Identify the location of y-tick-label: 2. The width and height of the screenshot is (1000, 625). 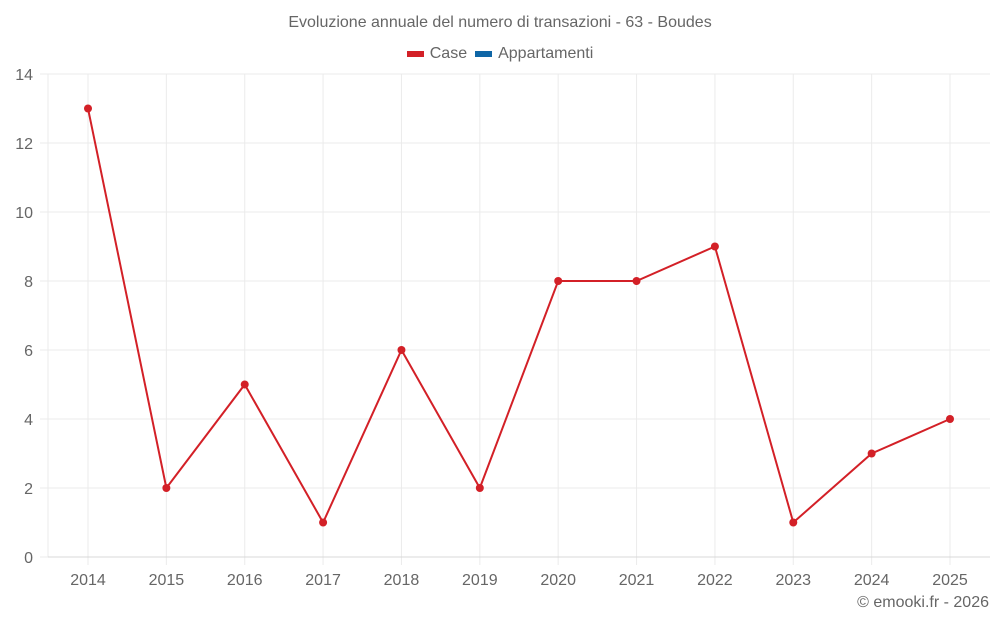
(28, 489).